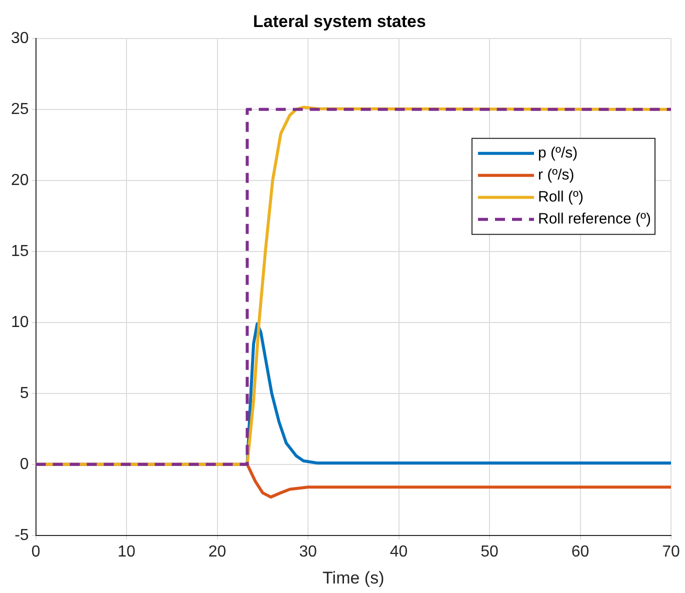 Image resolution: width=685 pixels, height=593 pixels. I want to click on x-tick-label: 50, so click(489, 551).